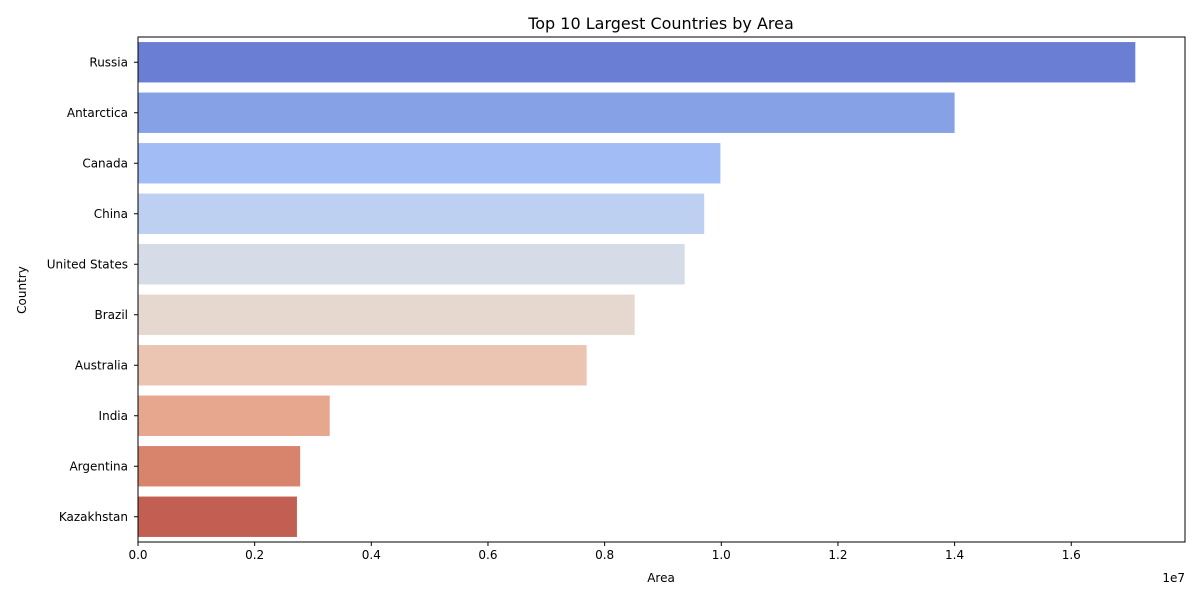 The image size is (1200, 600). Describe the element at coordinates (112, 315) in the screenshot. I see `y-tick-label: Brazil` at that location.